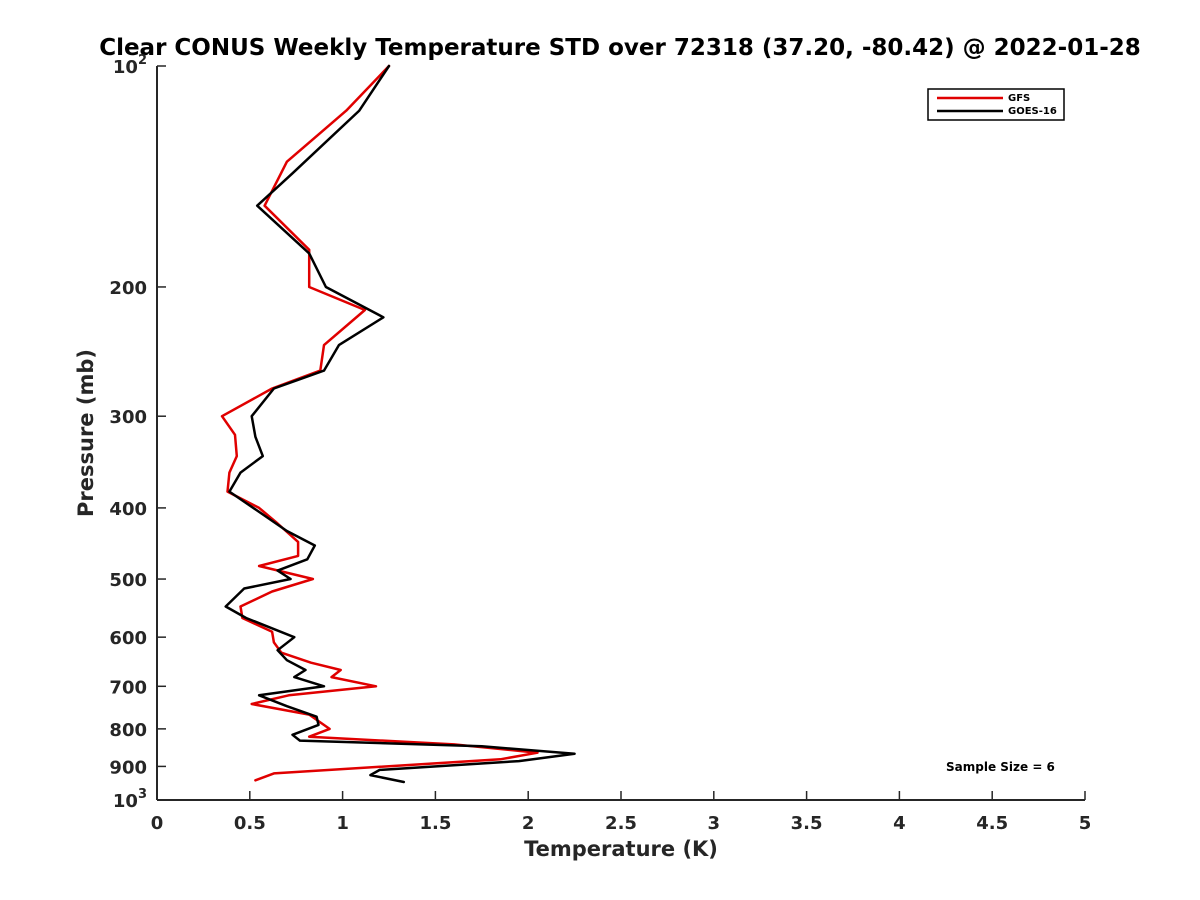  I want to click on x-axis-label: Temperature (K), so click(621, 849).